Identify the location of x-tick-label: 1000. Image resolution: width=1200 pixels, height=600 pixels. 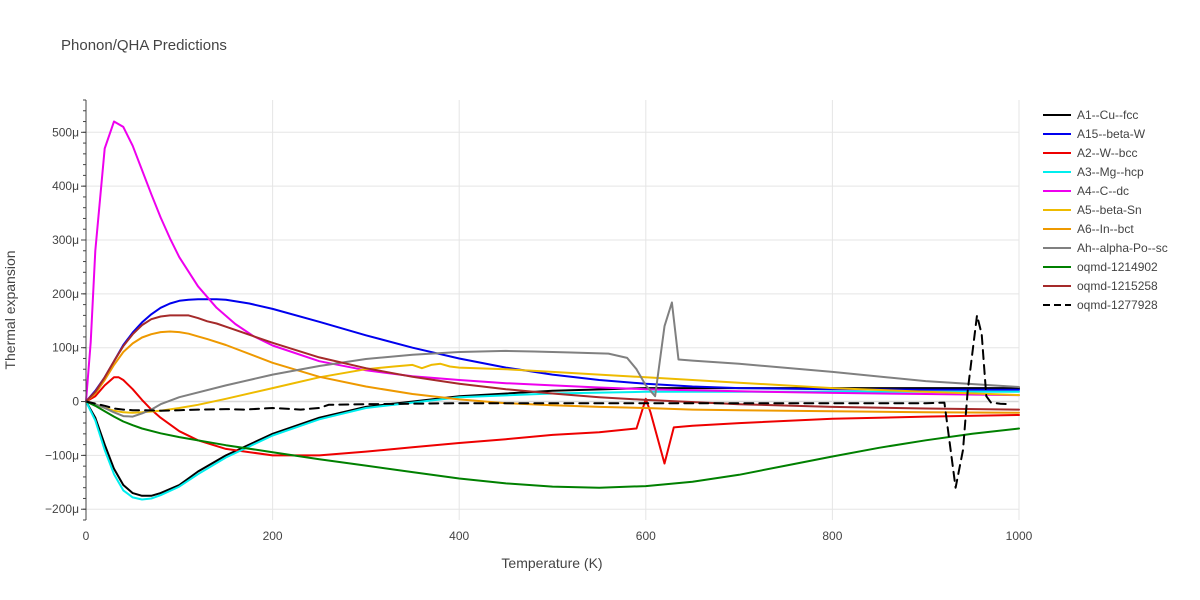
(1019, 536).